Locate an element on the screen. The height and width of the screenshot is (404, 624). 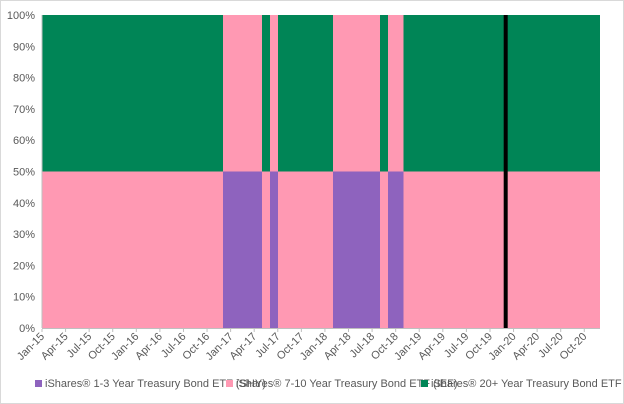
y-tick-label: 50% is located at coordinates (24, 173).